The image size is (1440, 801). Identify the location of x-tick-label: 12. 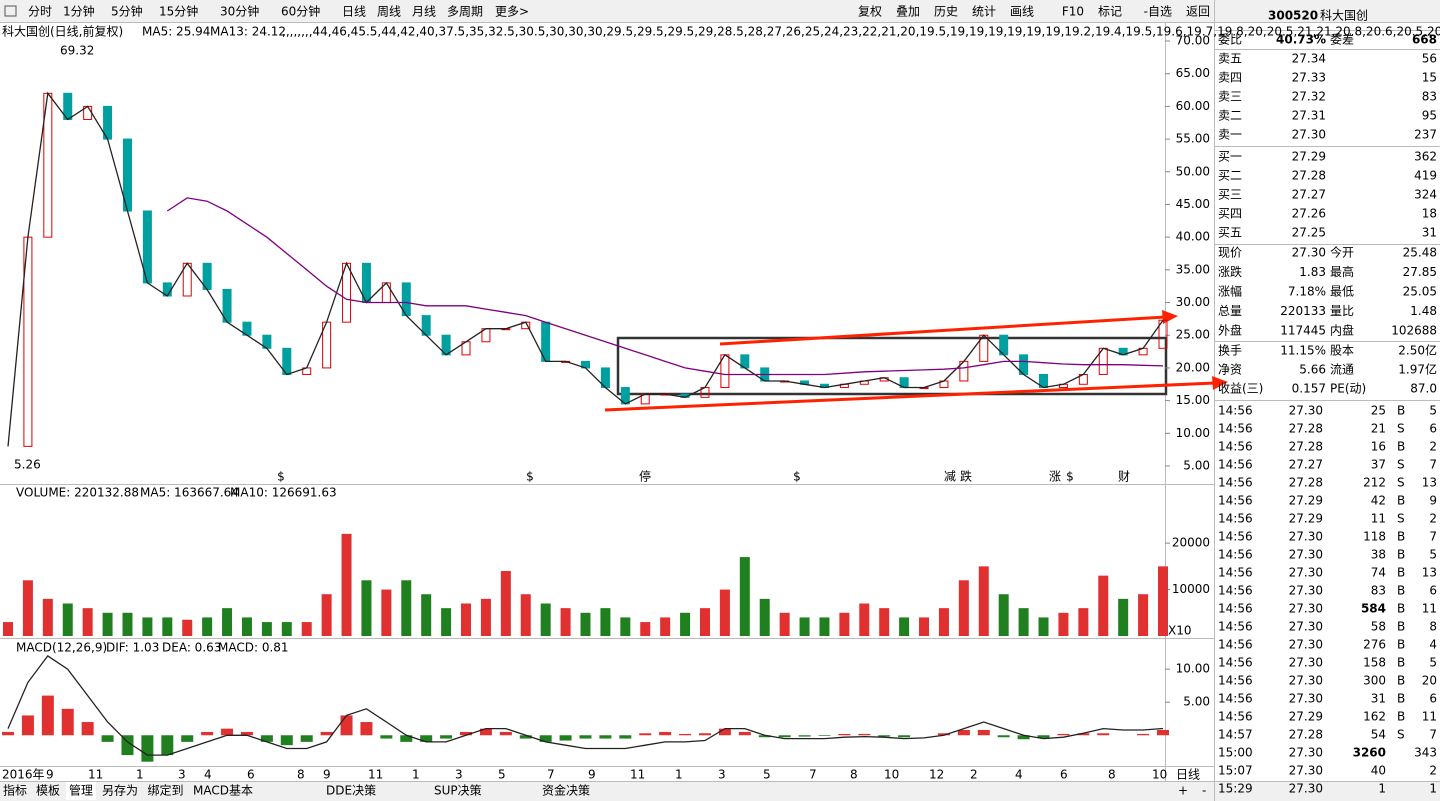
(936, 775).